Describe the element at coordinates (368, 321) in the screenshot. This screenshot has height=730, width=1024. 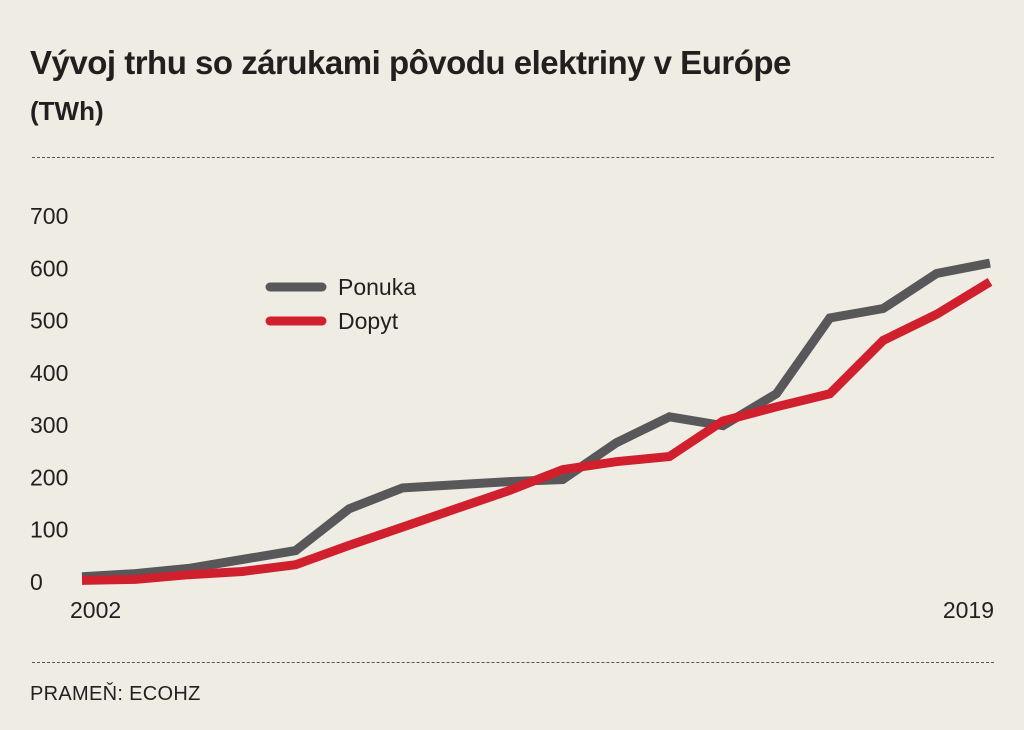
I see `legend-label-dopyt: Dopyt` at that location.